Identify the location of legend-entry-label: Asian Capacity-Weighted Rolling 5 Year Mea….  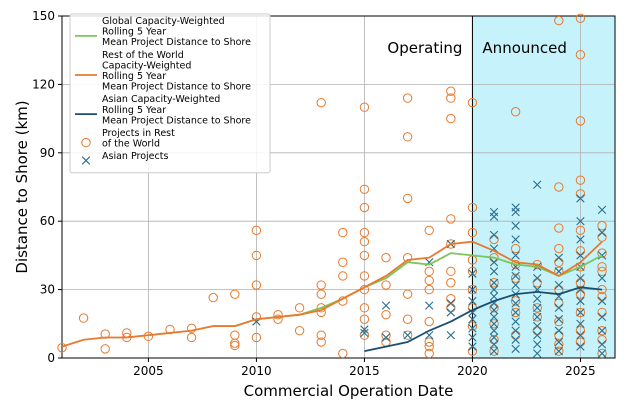
(176, 110).